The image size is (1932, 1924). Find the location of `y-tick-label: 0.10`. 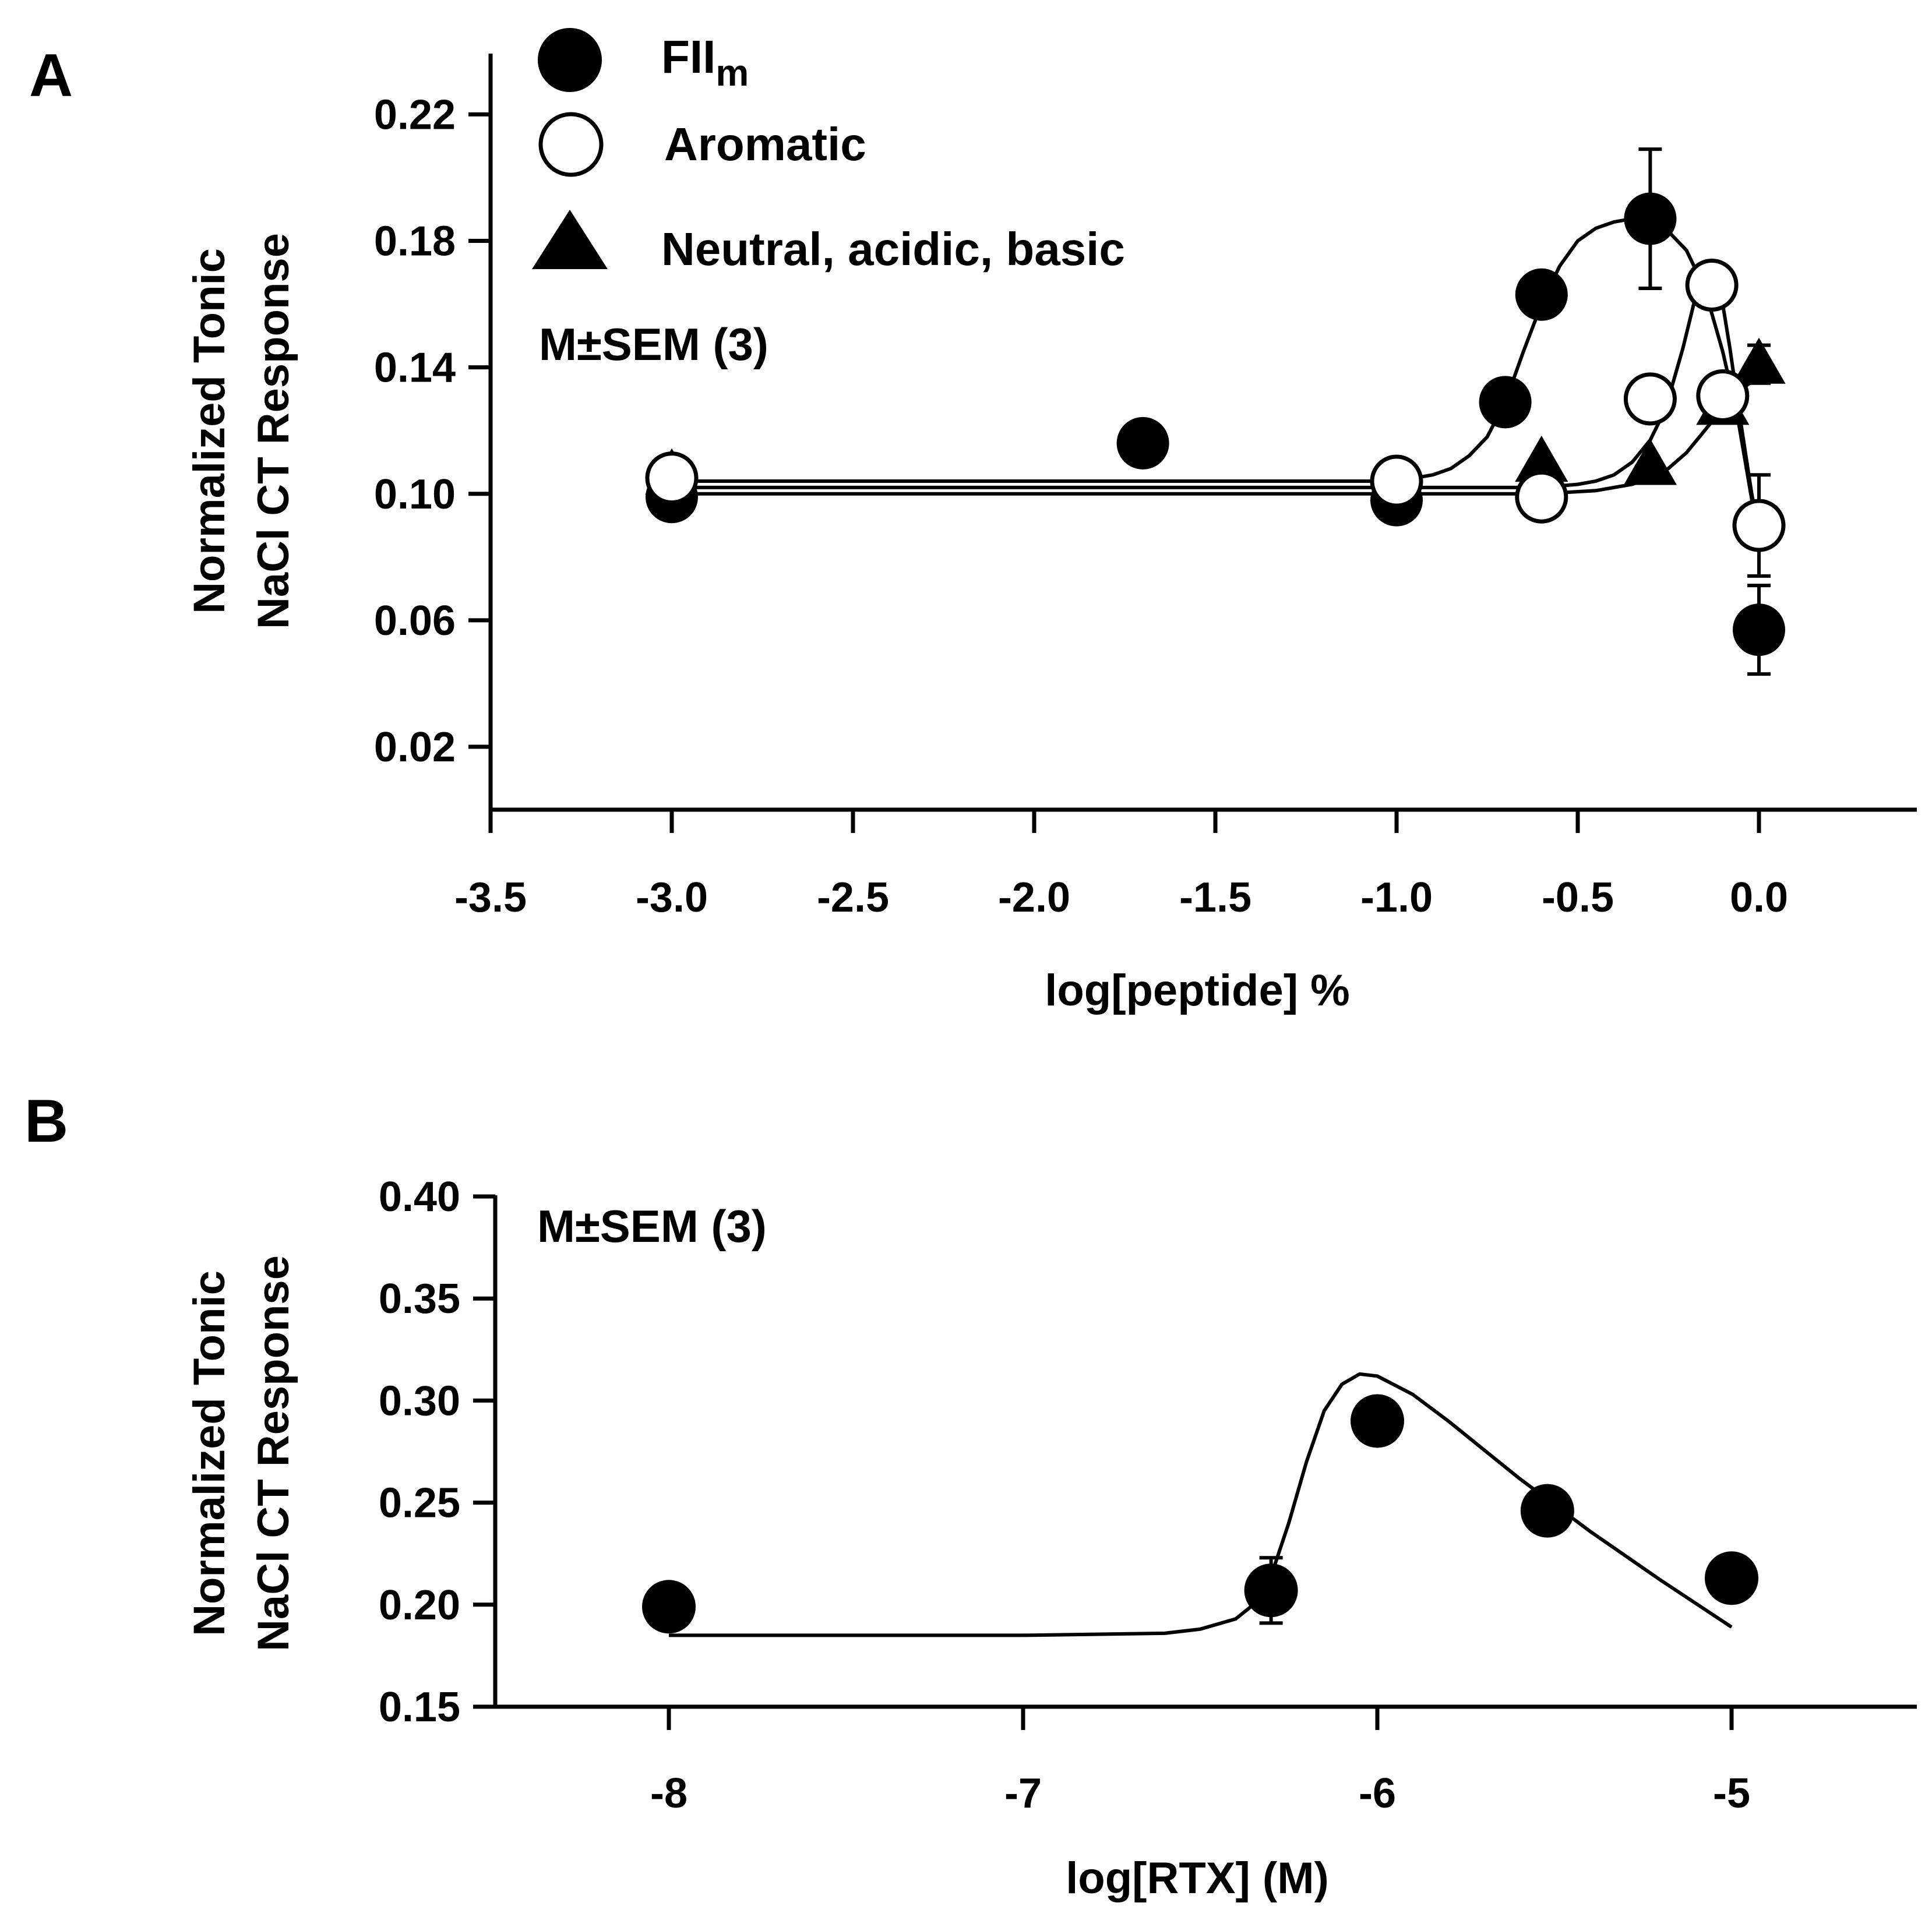

y-tick-label: 0.10 is located at coordinates (415, 495).